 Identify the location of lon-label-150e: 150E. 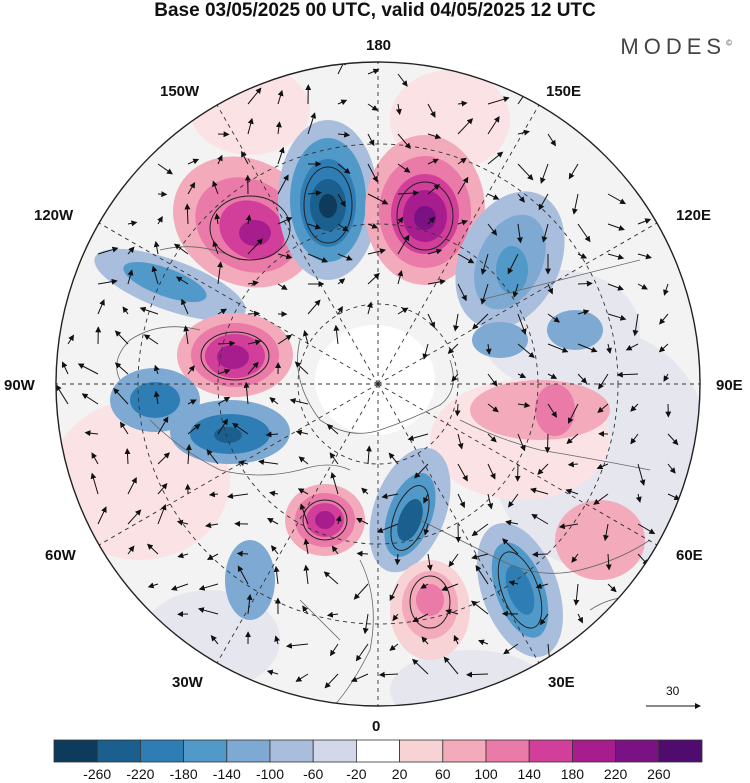
(564, 91).